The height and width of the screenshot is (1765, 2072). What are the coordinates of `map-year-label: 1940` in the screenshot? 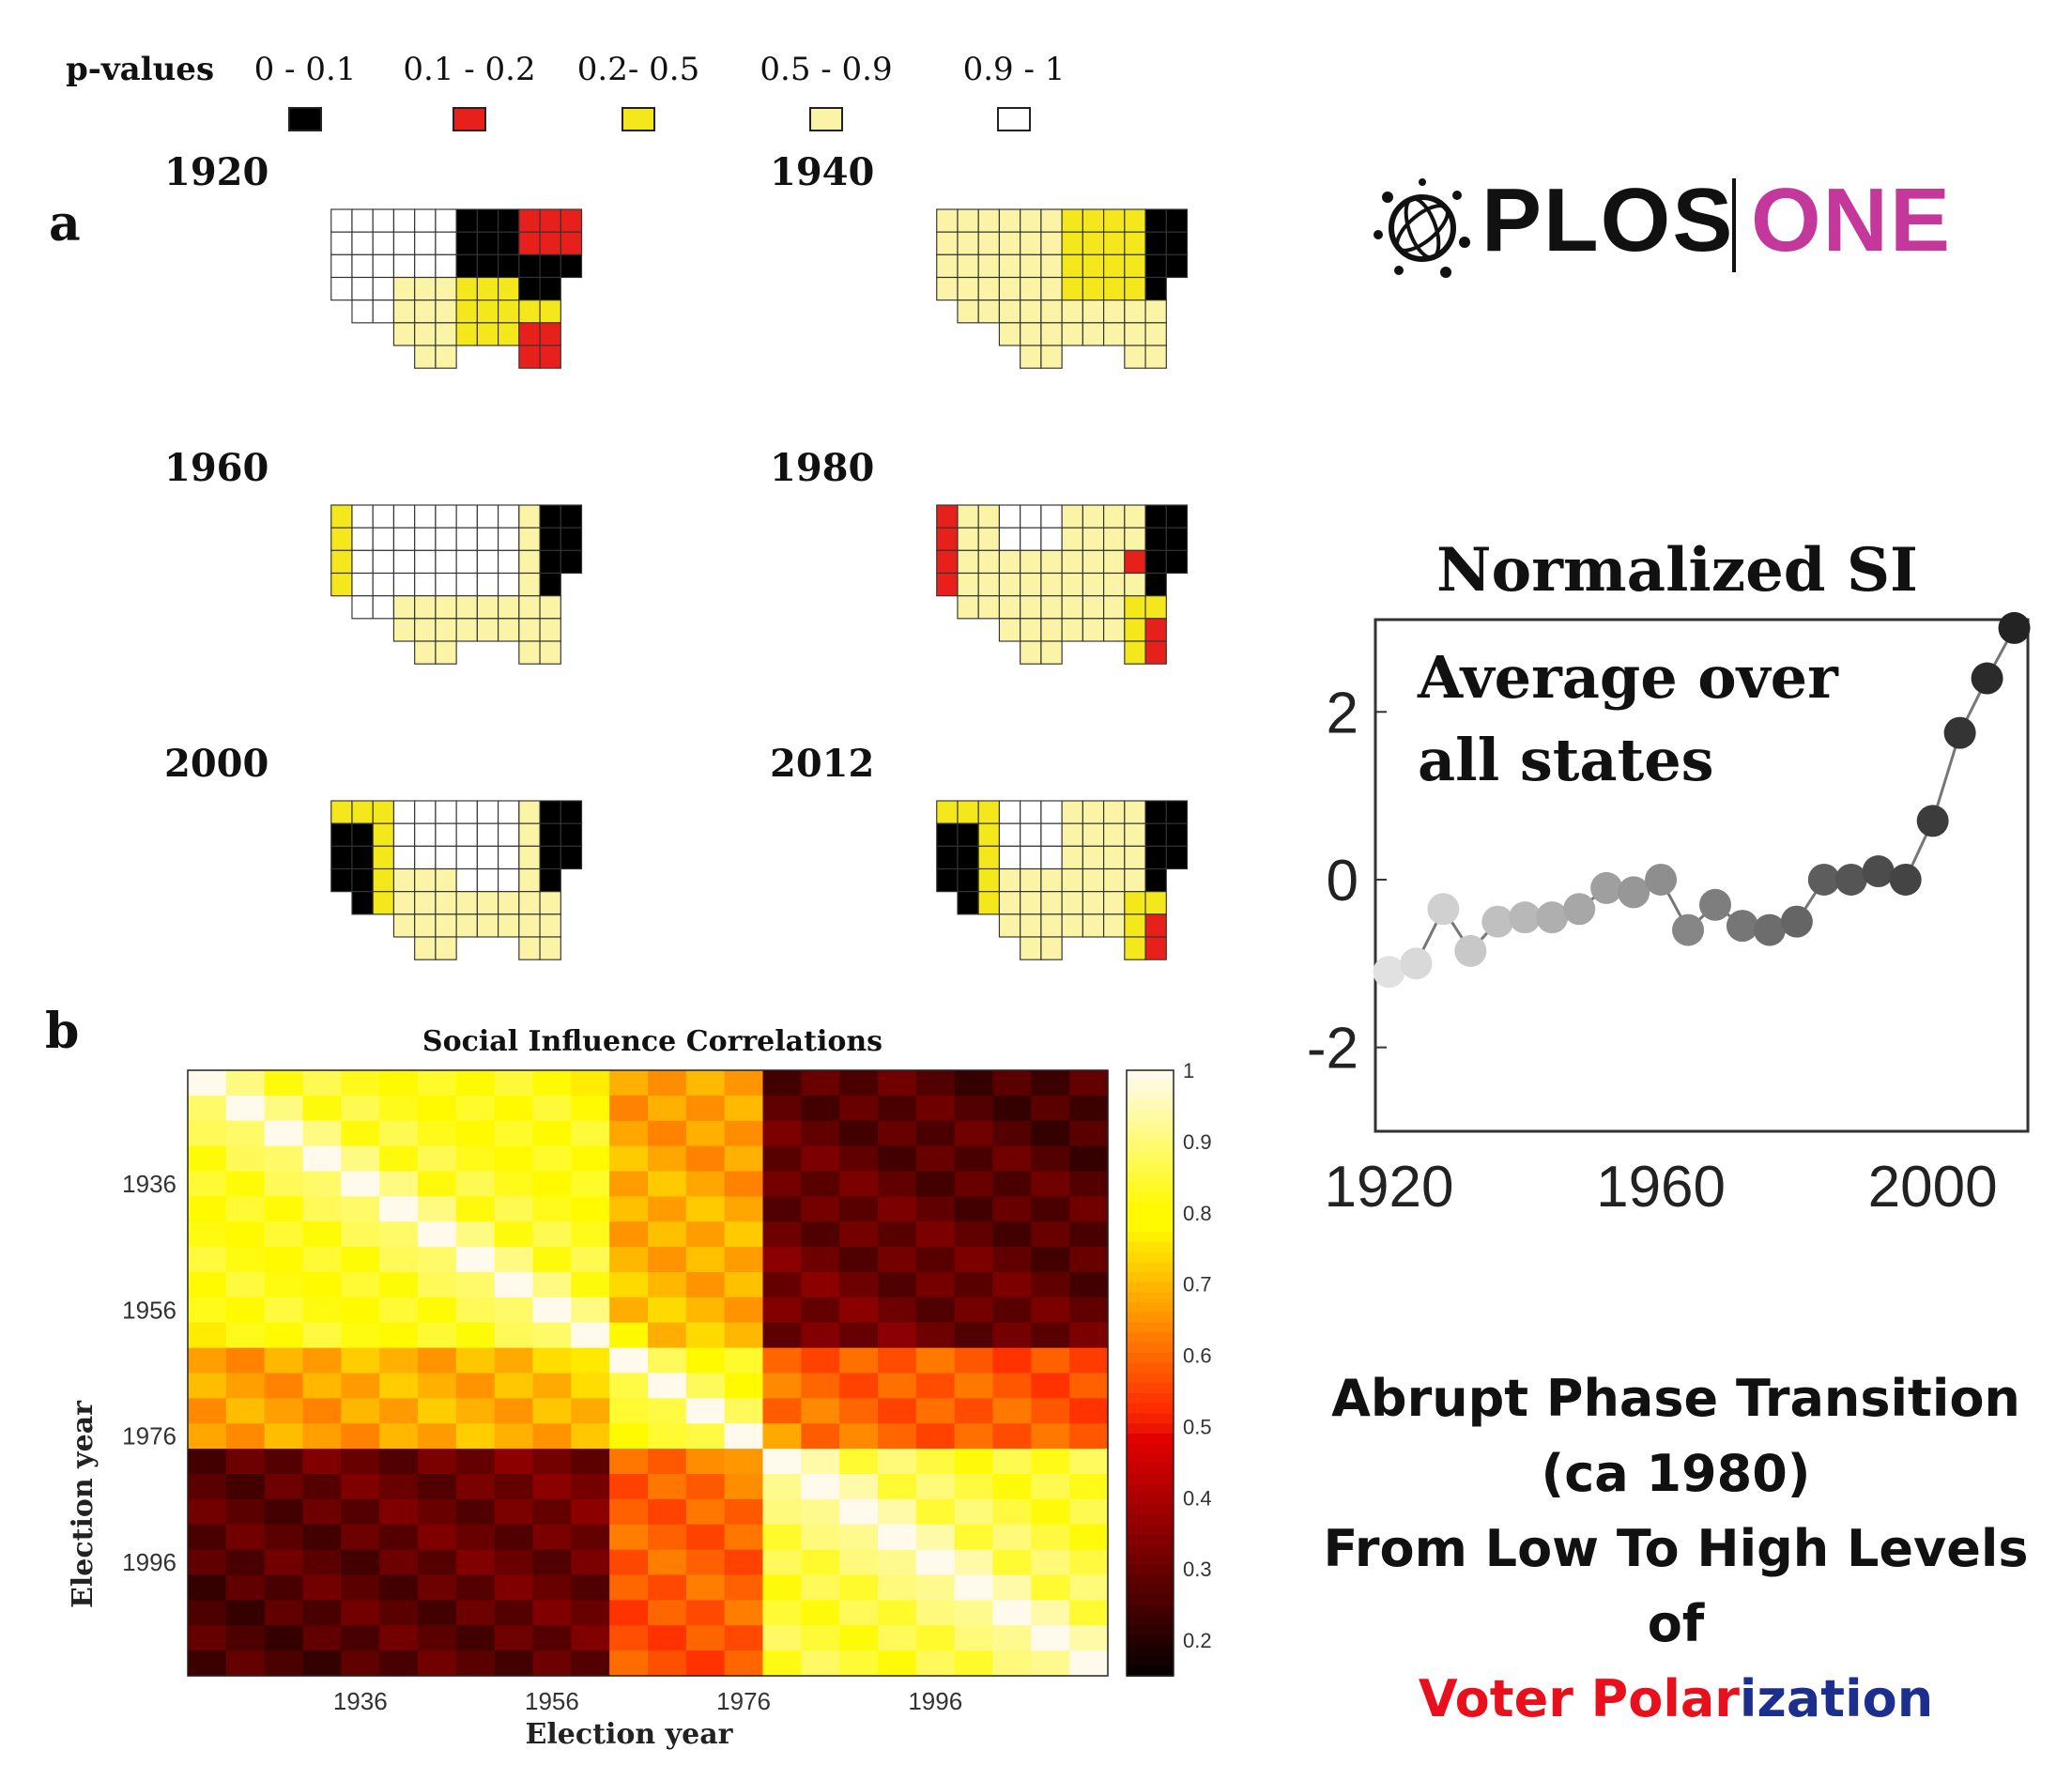 It's located at (823, 172).